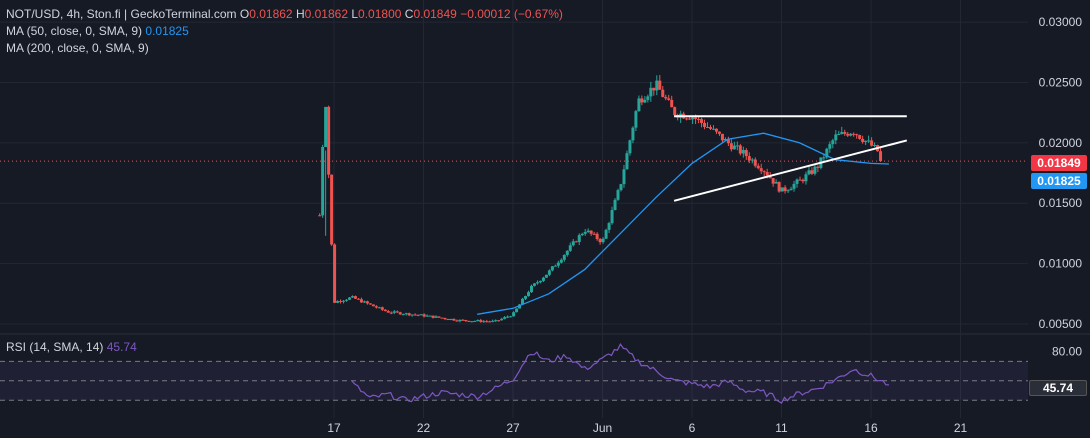  What do you see at coordinates (409, 14) in the screenshot?
I see `close-label: C` at bounding box center [409, 14].